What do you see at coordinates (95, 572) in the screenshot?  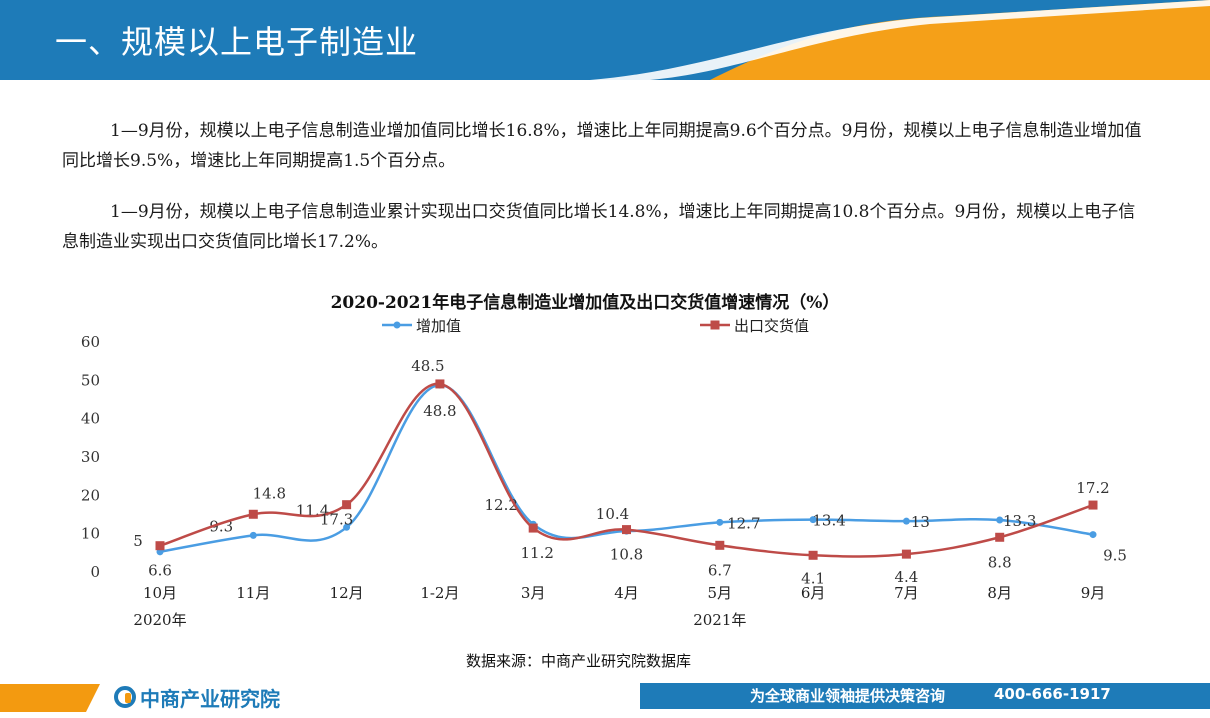 I see `y-tick-label: 0` at bounding box center [95, 572].